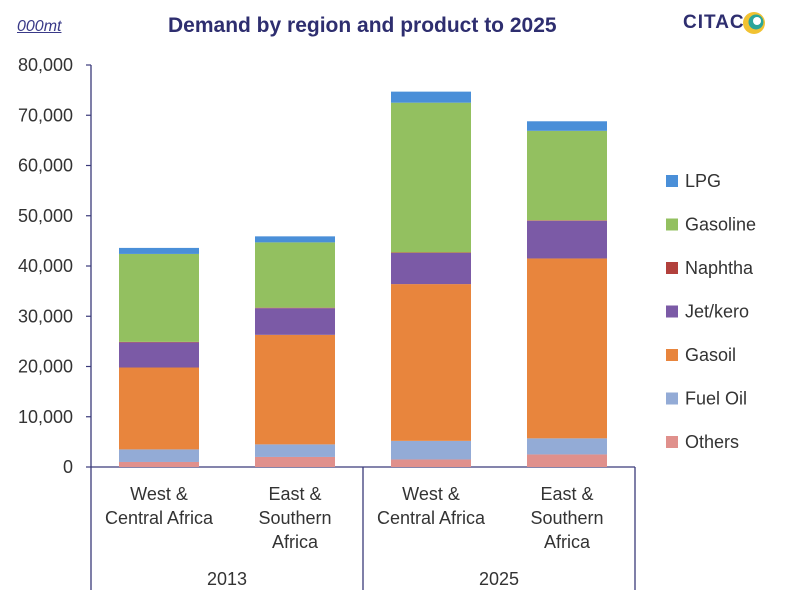 Image resolution: width=791 pixels, height=600 pixels. Describe the element at coordinates (710, 355) in the screenshot. I see `legend-label: Gasoil` at that location.